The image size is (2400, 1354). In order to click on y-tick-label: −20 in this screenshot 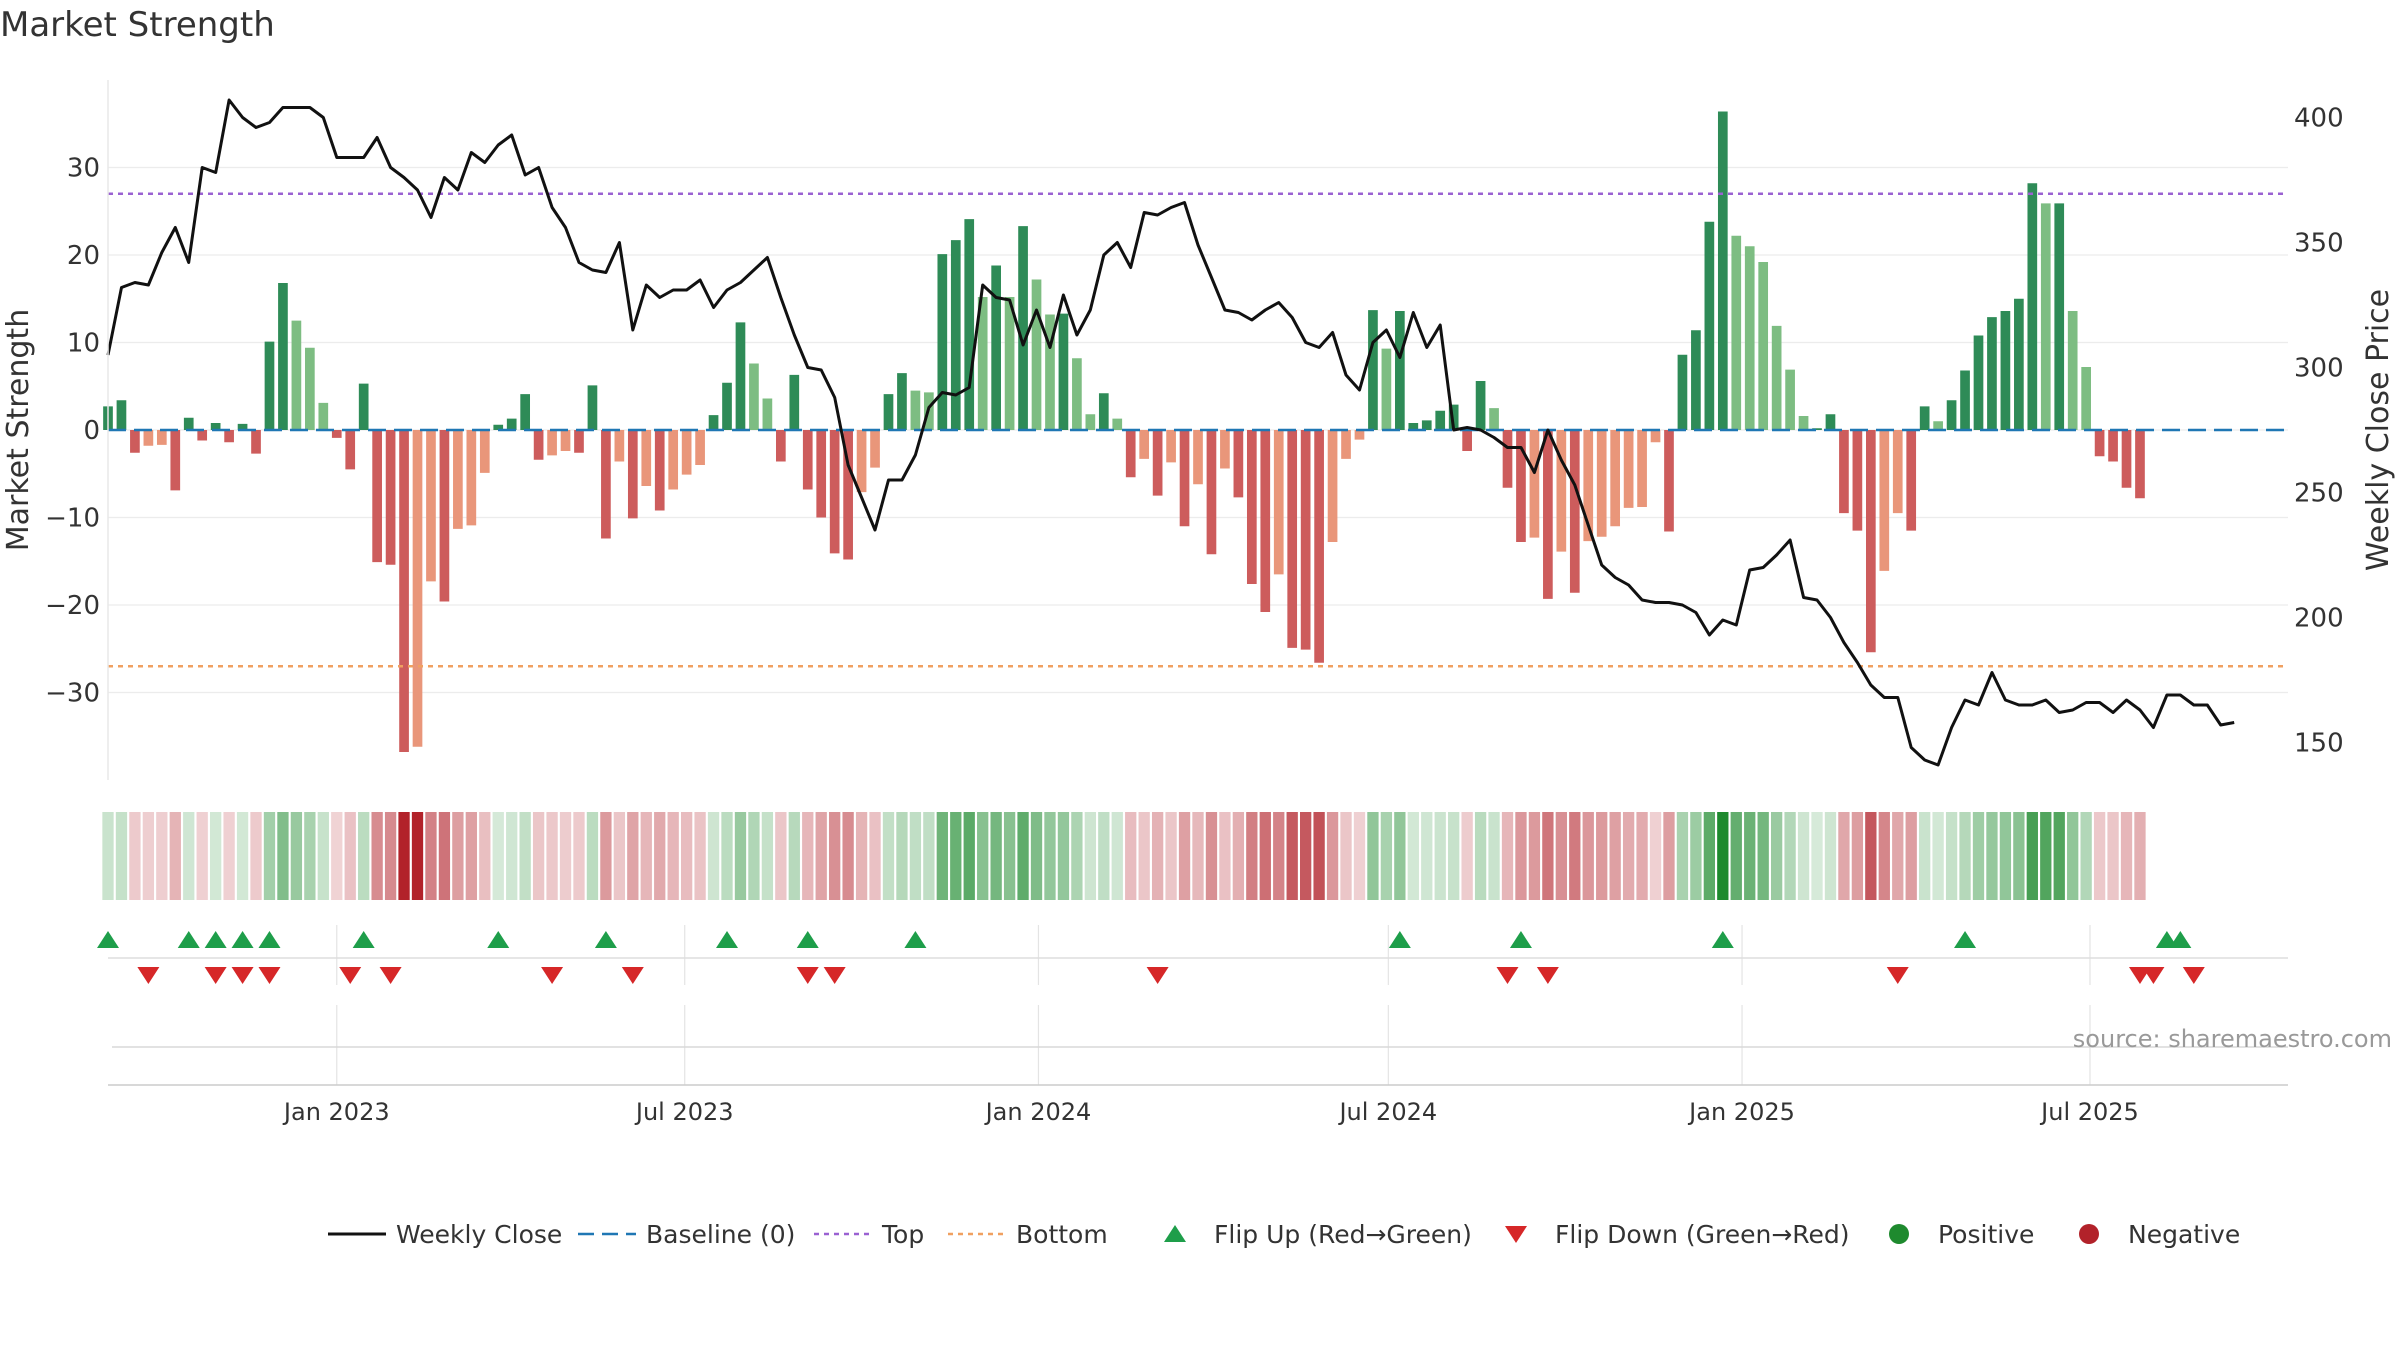, I will do `click(72, 606)`.